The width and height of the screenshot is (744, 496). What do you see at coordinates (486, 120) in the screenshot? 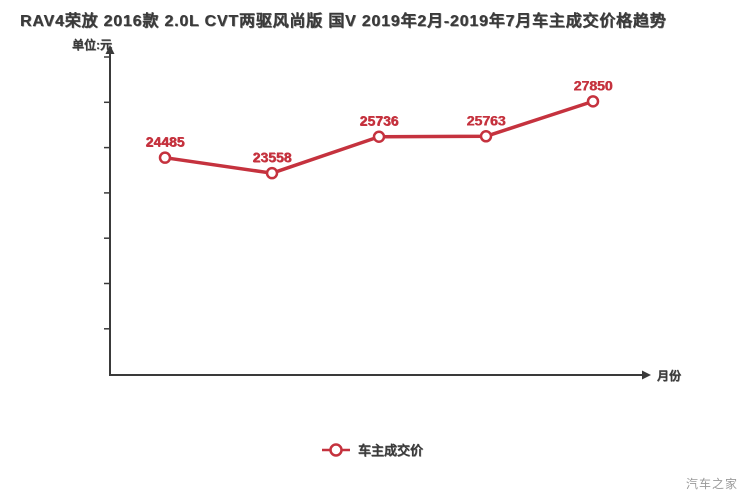
I see `data-point-label: 25763` at bounding box center [486, 120].